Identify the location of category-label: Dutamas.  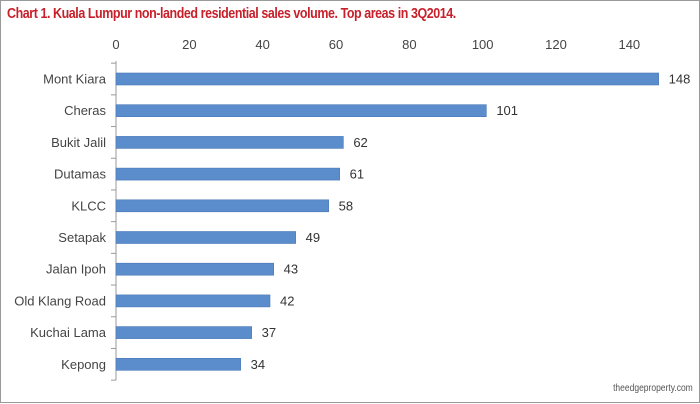
(80, 174).